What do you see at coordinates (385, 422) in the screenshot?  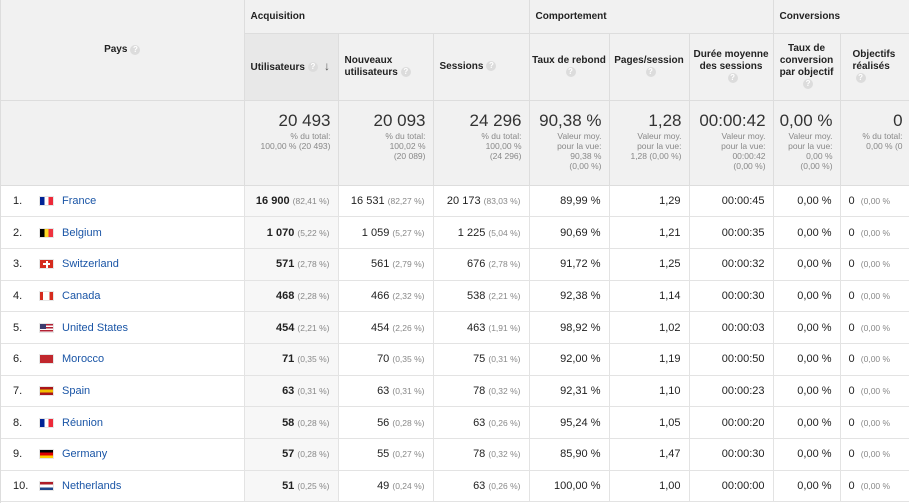 I see `new-users-cell: 56 (0,28 %)` at bounding box center [385, 422].